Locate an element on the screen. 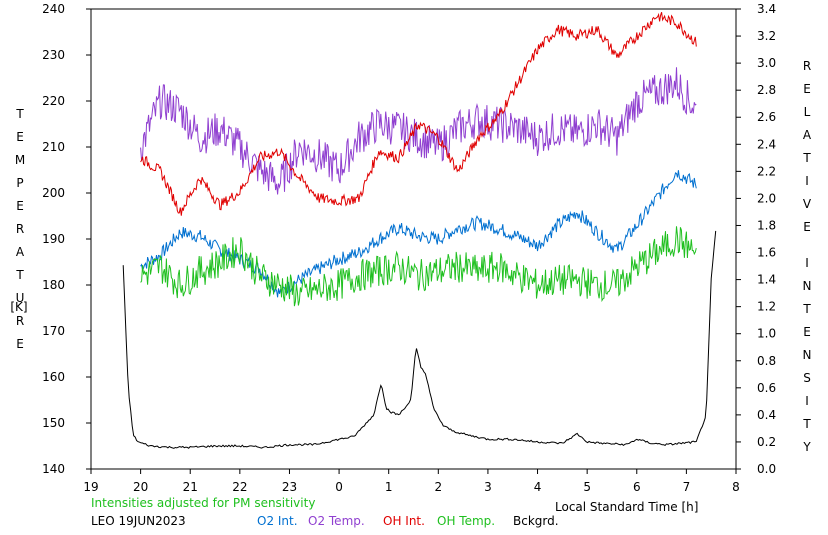 Image resolution: width=828 pixels, height=535 pixels. y-right-label-letter: Y is located at coordinates (806, 447).